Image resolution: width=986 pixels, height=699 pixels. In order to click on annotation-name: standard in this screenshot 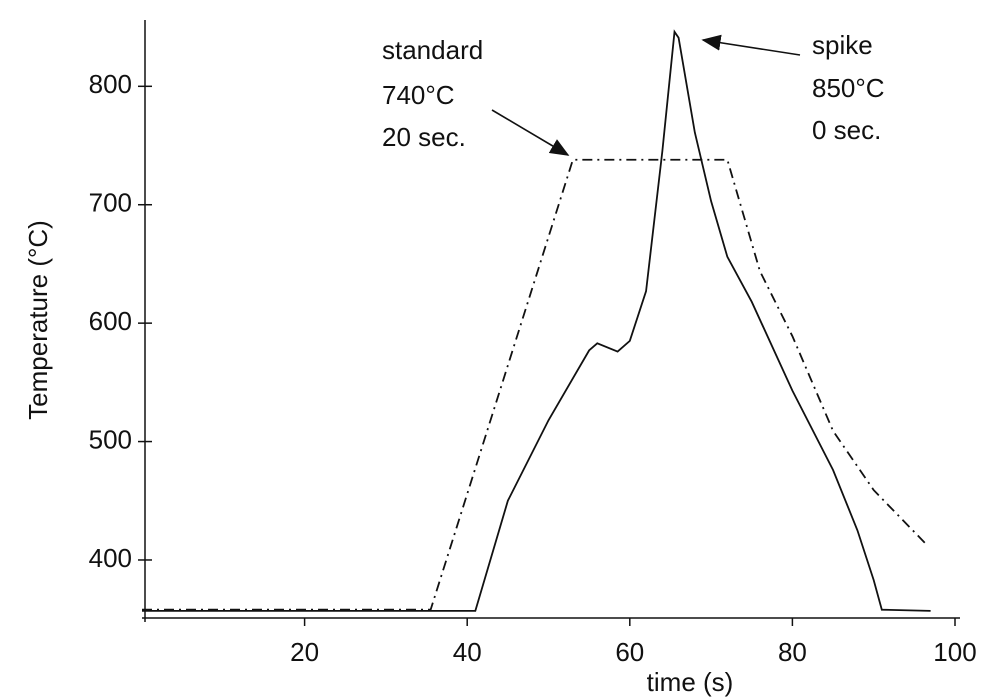, I will do `click(432, 50)`.